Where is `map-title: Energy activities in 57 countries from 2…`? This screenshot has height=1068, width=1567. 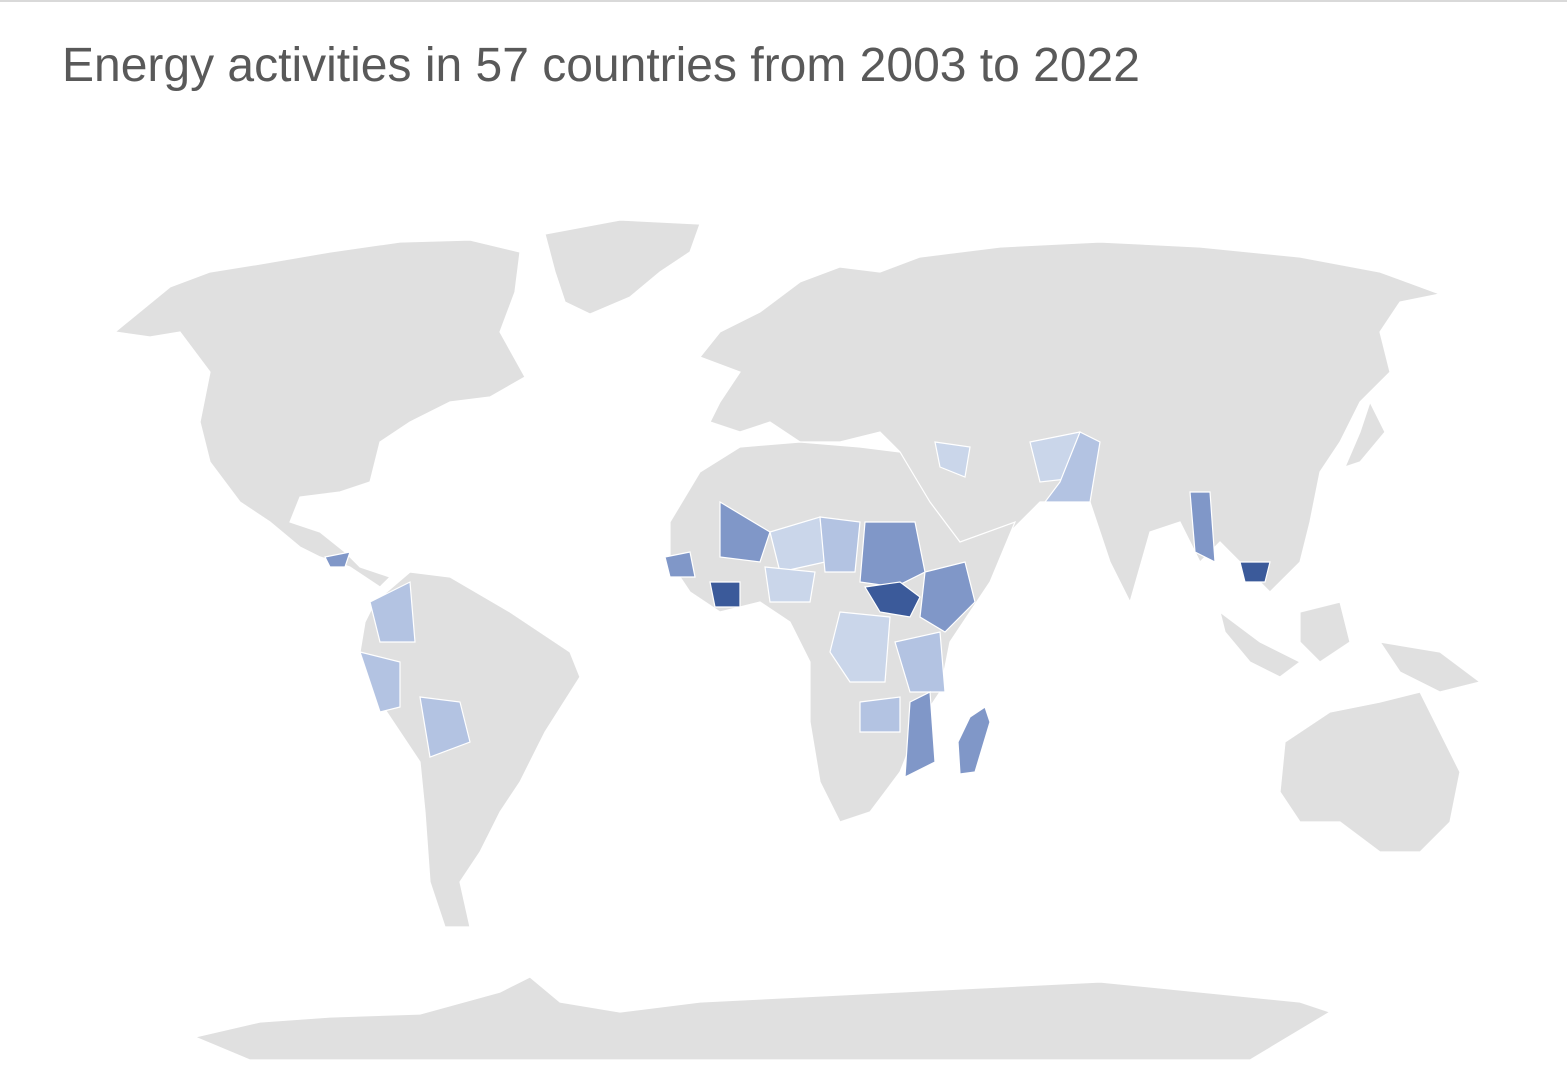 map-title: Energy activities in 57 countries from 2… is located at coordinates (601, 65).